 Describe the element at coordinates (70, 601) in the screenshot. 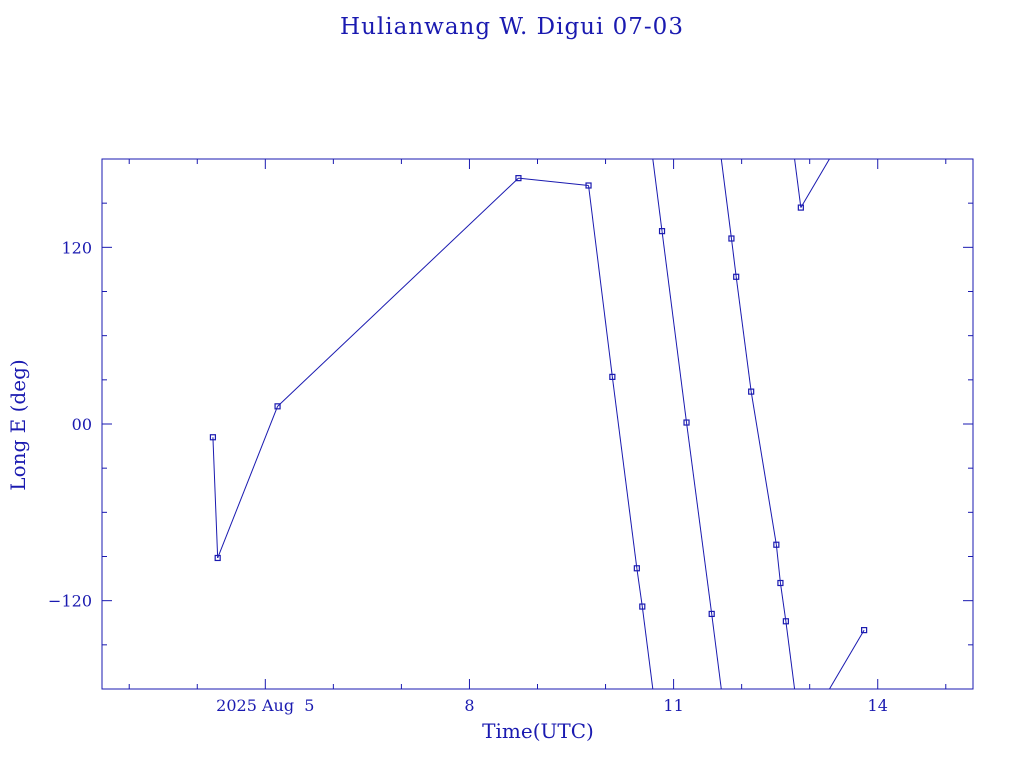

I see `y-tick-label: −120` at that location.